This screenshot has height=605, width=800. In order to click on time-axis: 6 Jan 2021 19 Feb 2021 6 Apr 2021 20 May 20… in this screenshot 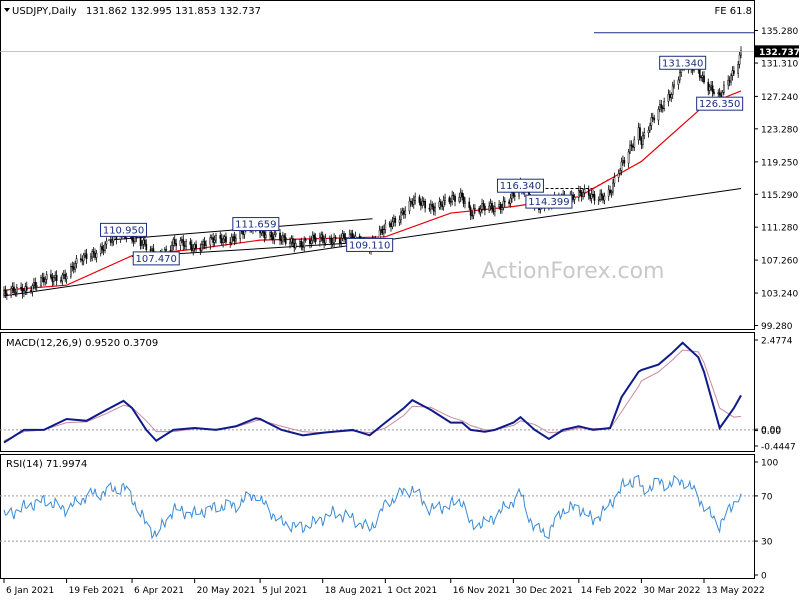, I will do `click(384, 587)`.